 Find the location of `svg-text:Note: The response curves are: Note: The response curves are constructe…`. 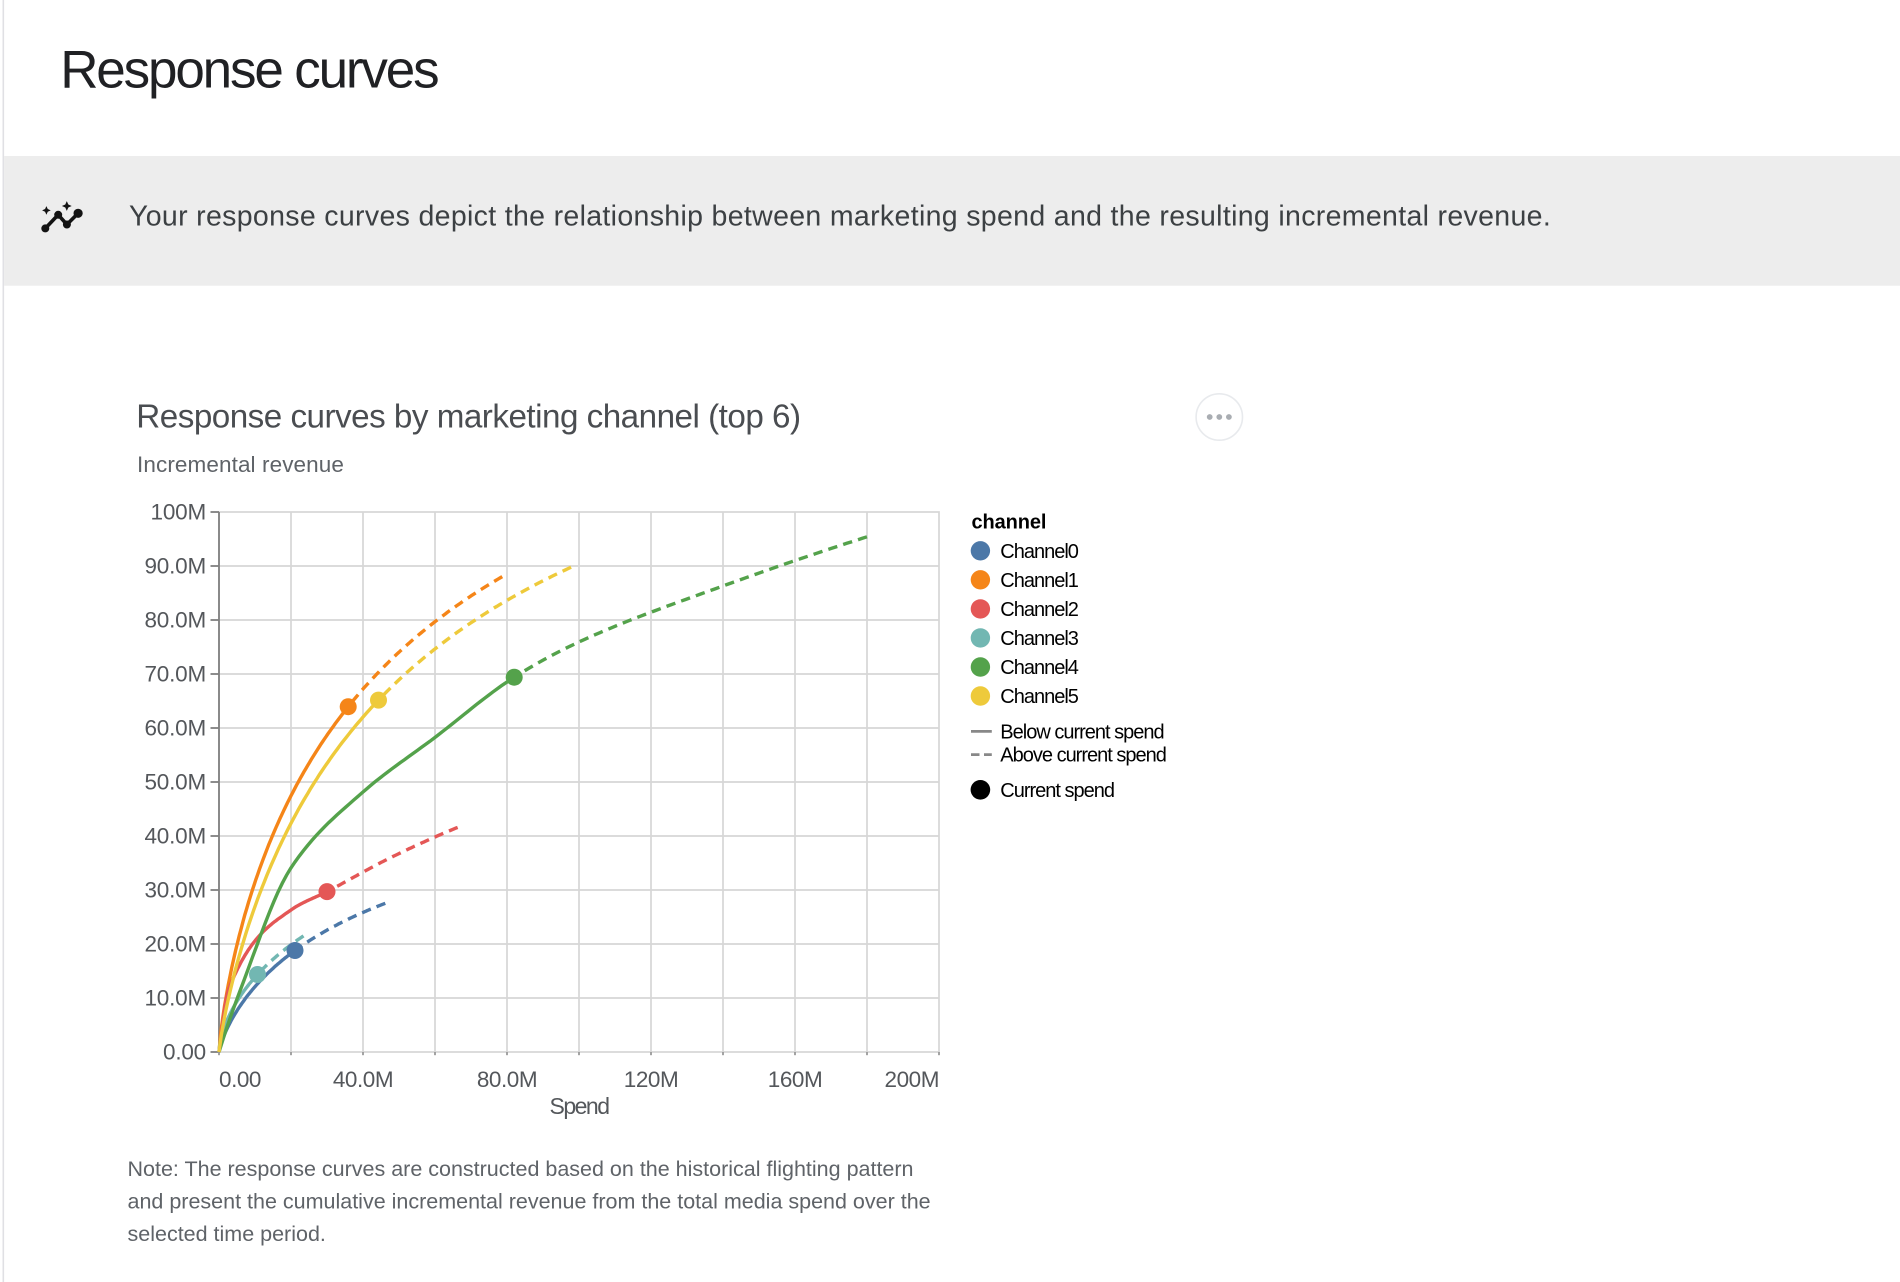

svg-text:Note: The response curves are: Note: The response curves are constructe… is located at coordinates (521, 1169).